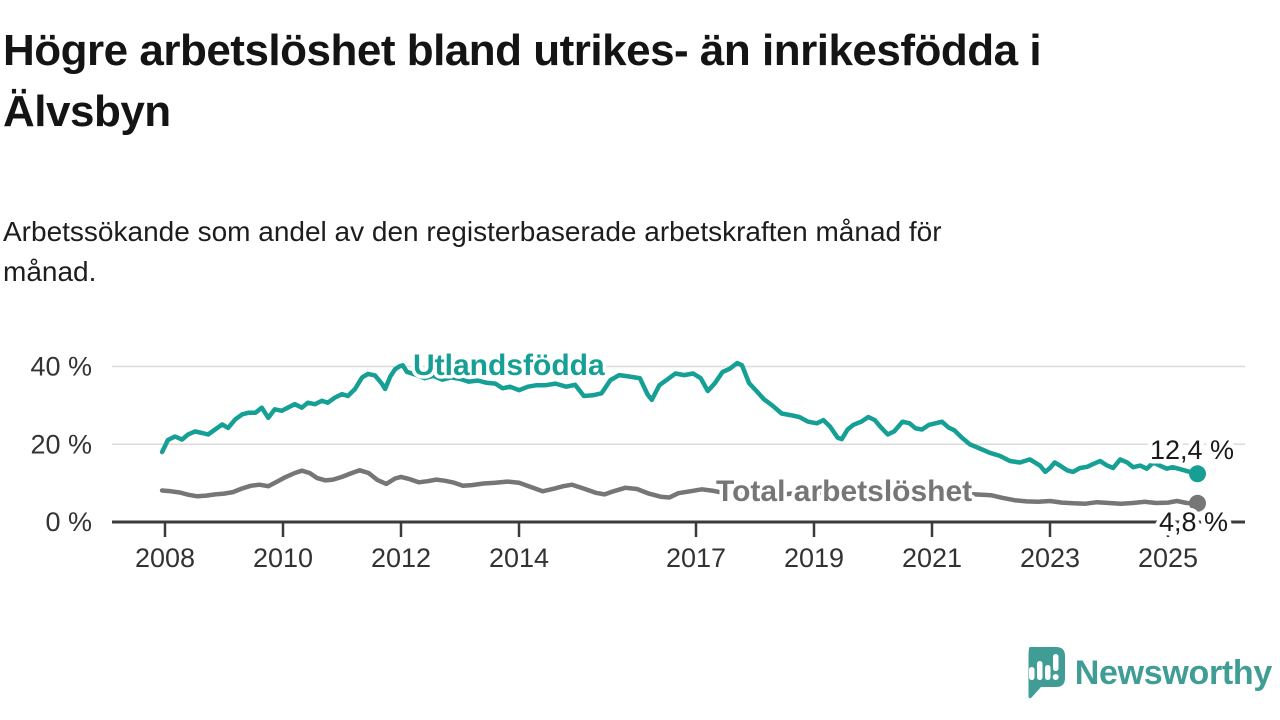 The image size is (1280, 720). What do you see at coordinates (1050, 558) in the screenshot?
I see `x-tick-label-2023: 2023` at bounding box center [1050, 558].